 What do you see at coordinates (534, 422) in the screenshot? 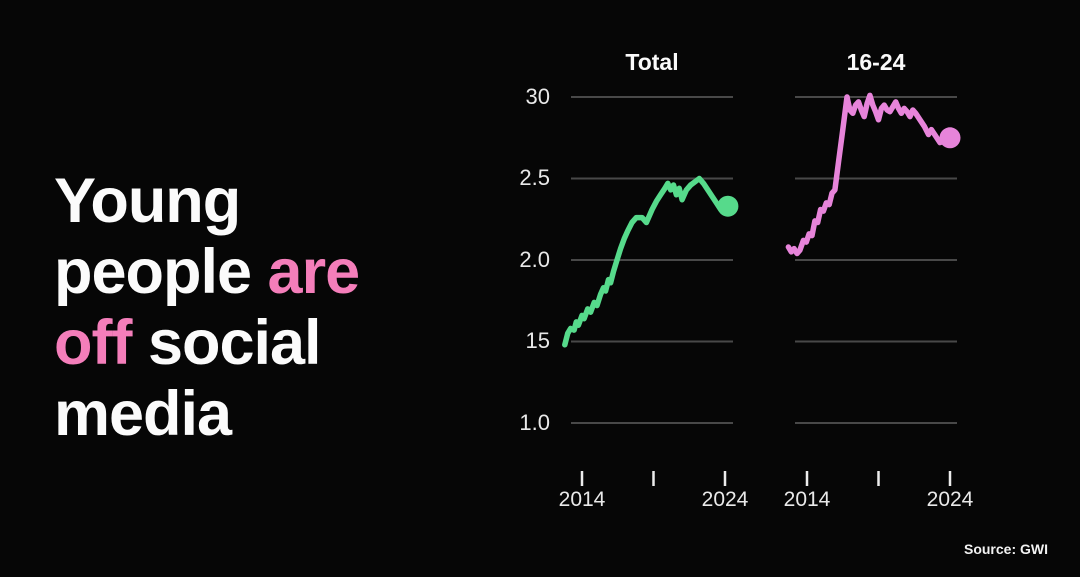
I see `y-axis-label-1-0: 1.0` at bounding box center [534, 422].